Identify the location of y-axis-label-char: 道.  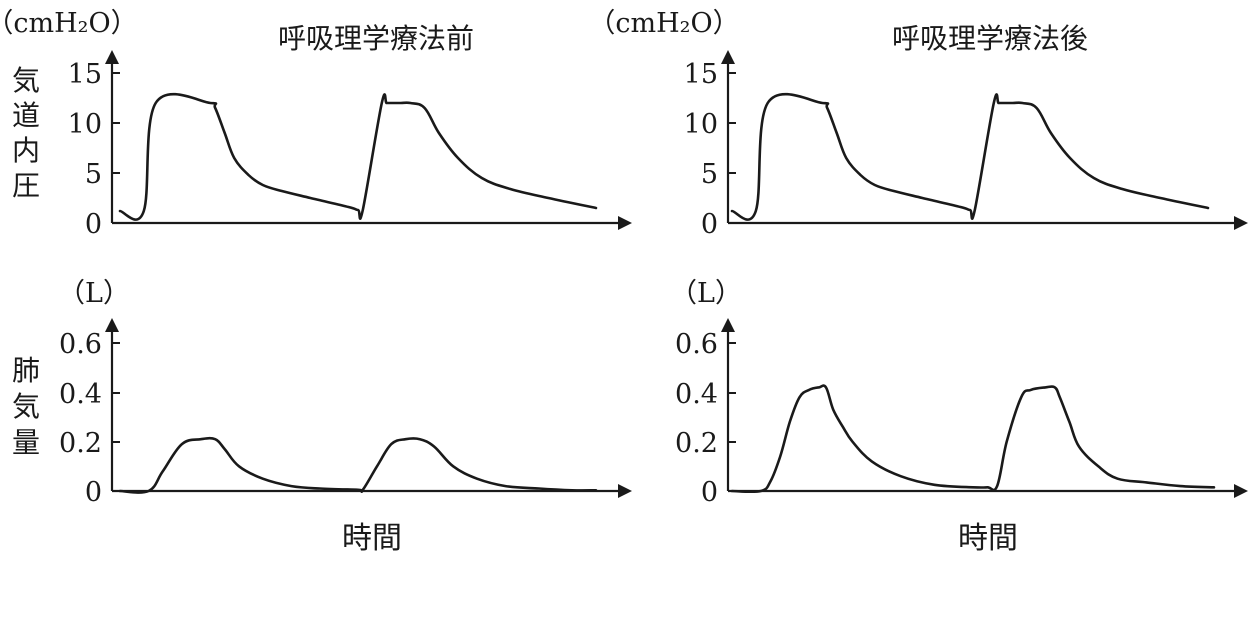
(26, 115).